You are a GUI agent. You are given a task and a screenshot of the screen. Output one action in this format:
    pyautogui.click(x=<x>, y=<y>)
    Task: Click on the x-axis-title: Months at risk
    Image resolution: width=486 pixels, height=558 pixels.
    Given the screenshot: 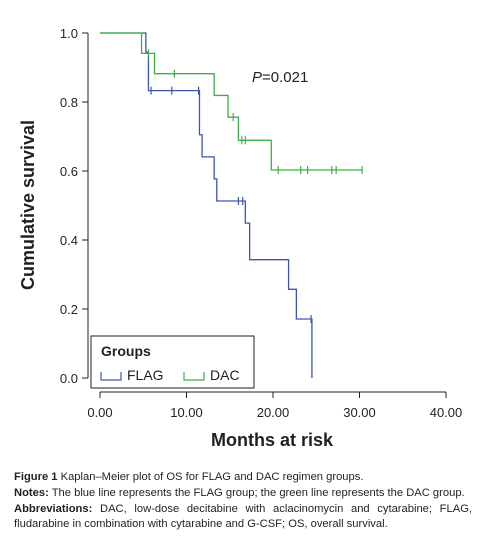 What is the action you would take?
    pyautogui.click(x=272, y=440)
    